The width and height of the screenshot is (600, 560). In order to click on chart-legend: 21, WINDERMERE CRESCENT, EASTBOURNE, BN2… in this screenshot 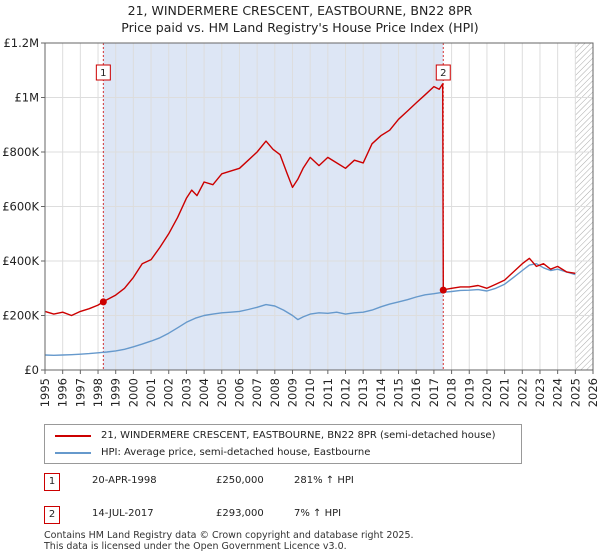, I will do `click(283, 444)`.